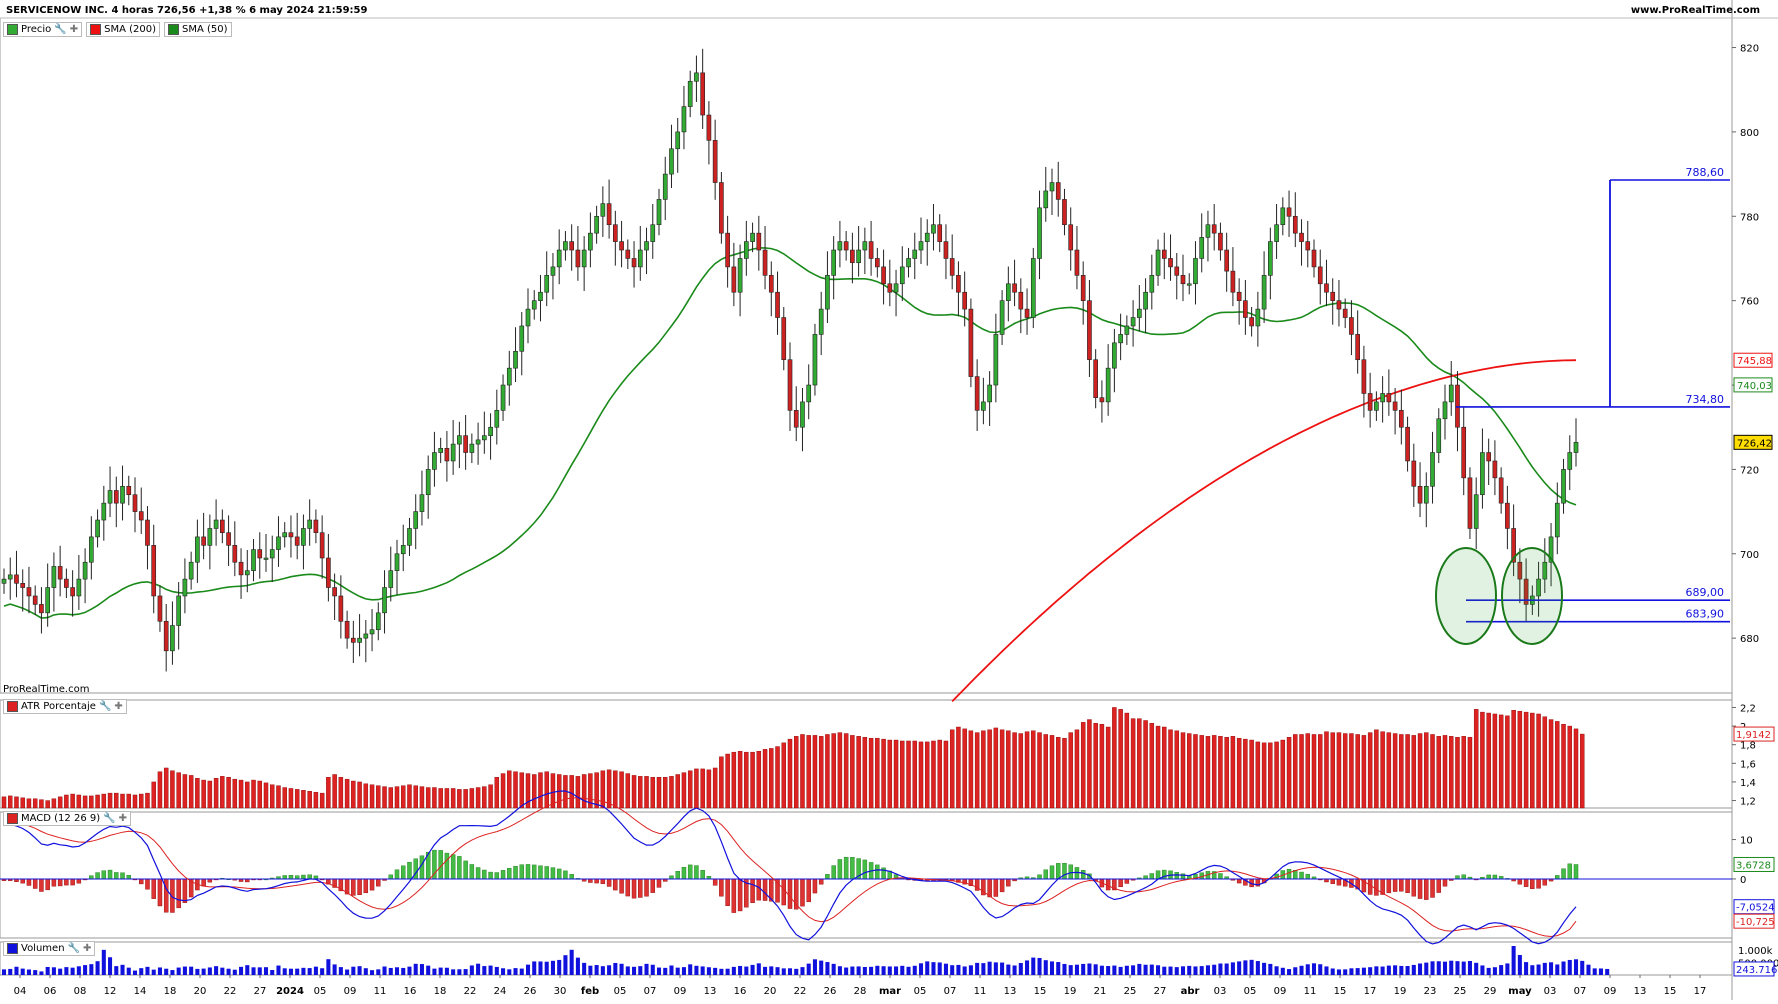 Image resolution: width=1778 pixels, height=1004 pixels. What do you see at coordinates (123, 29) in the screenshot?
I see `sma200-legend-item: SMA (200)` at bounding box center [123, 29].